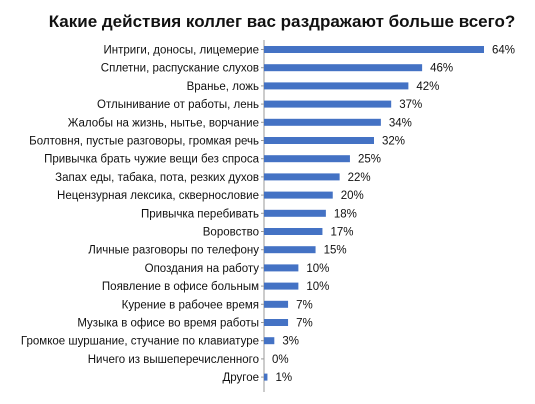  Describe the element at coordinates (163, 123) in the screenshot. I see `category-label: Жалобы на жизнь, нытье, ворчание` at that location.